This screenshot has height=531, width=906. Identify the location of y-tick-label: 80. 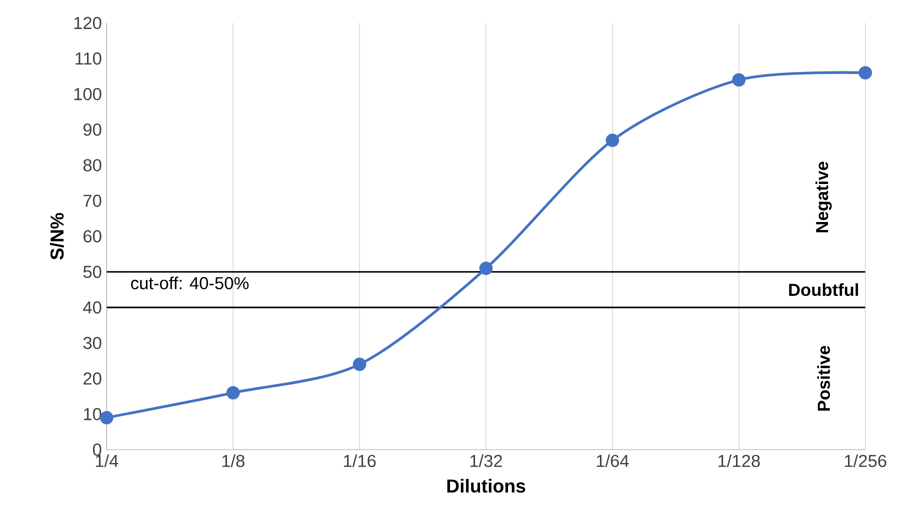
(92, 165).